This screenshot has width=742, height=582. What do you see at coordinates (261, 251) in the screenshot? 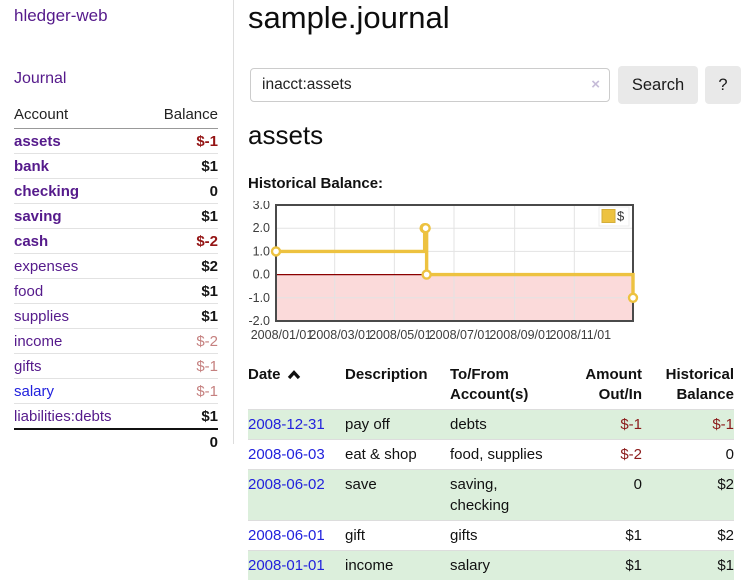
I see `svg-text: 1.0` at bounding box center [261, 251].